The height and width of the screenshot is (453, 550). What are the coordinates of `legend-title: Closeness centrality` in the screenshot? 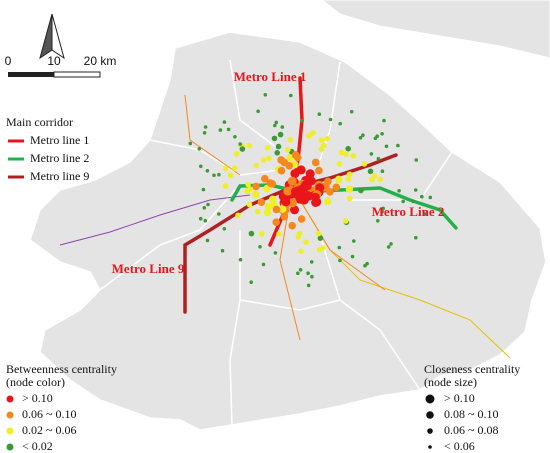 It's located at (472, 369).